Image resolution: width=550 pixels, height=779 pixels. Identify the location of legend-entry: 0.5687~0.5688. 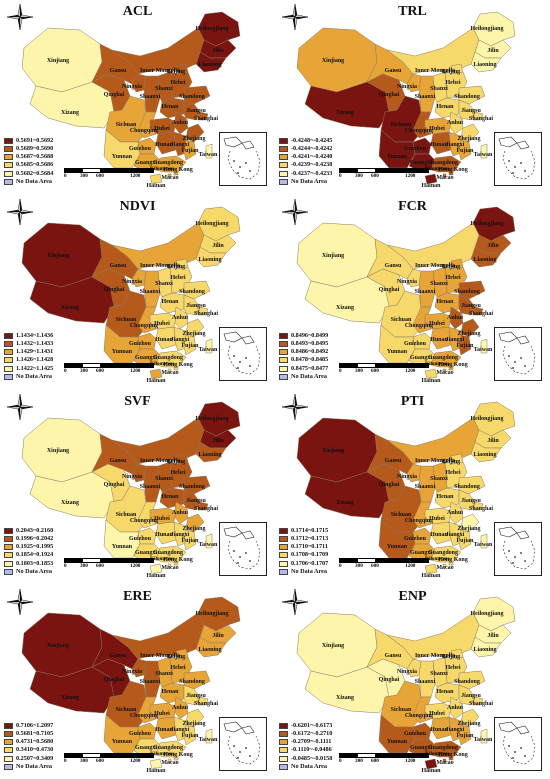
(28, 157).